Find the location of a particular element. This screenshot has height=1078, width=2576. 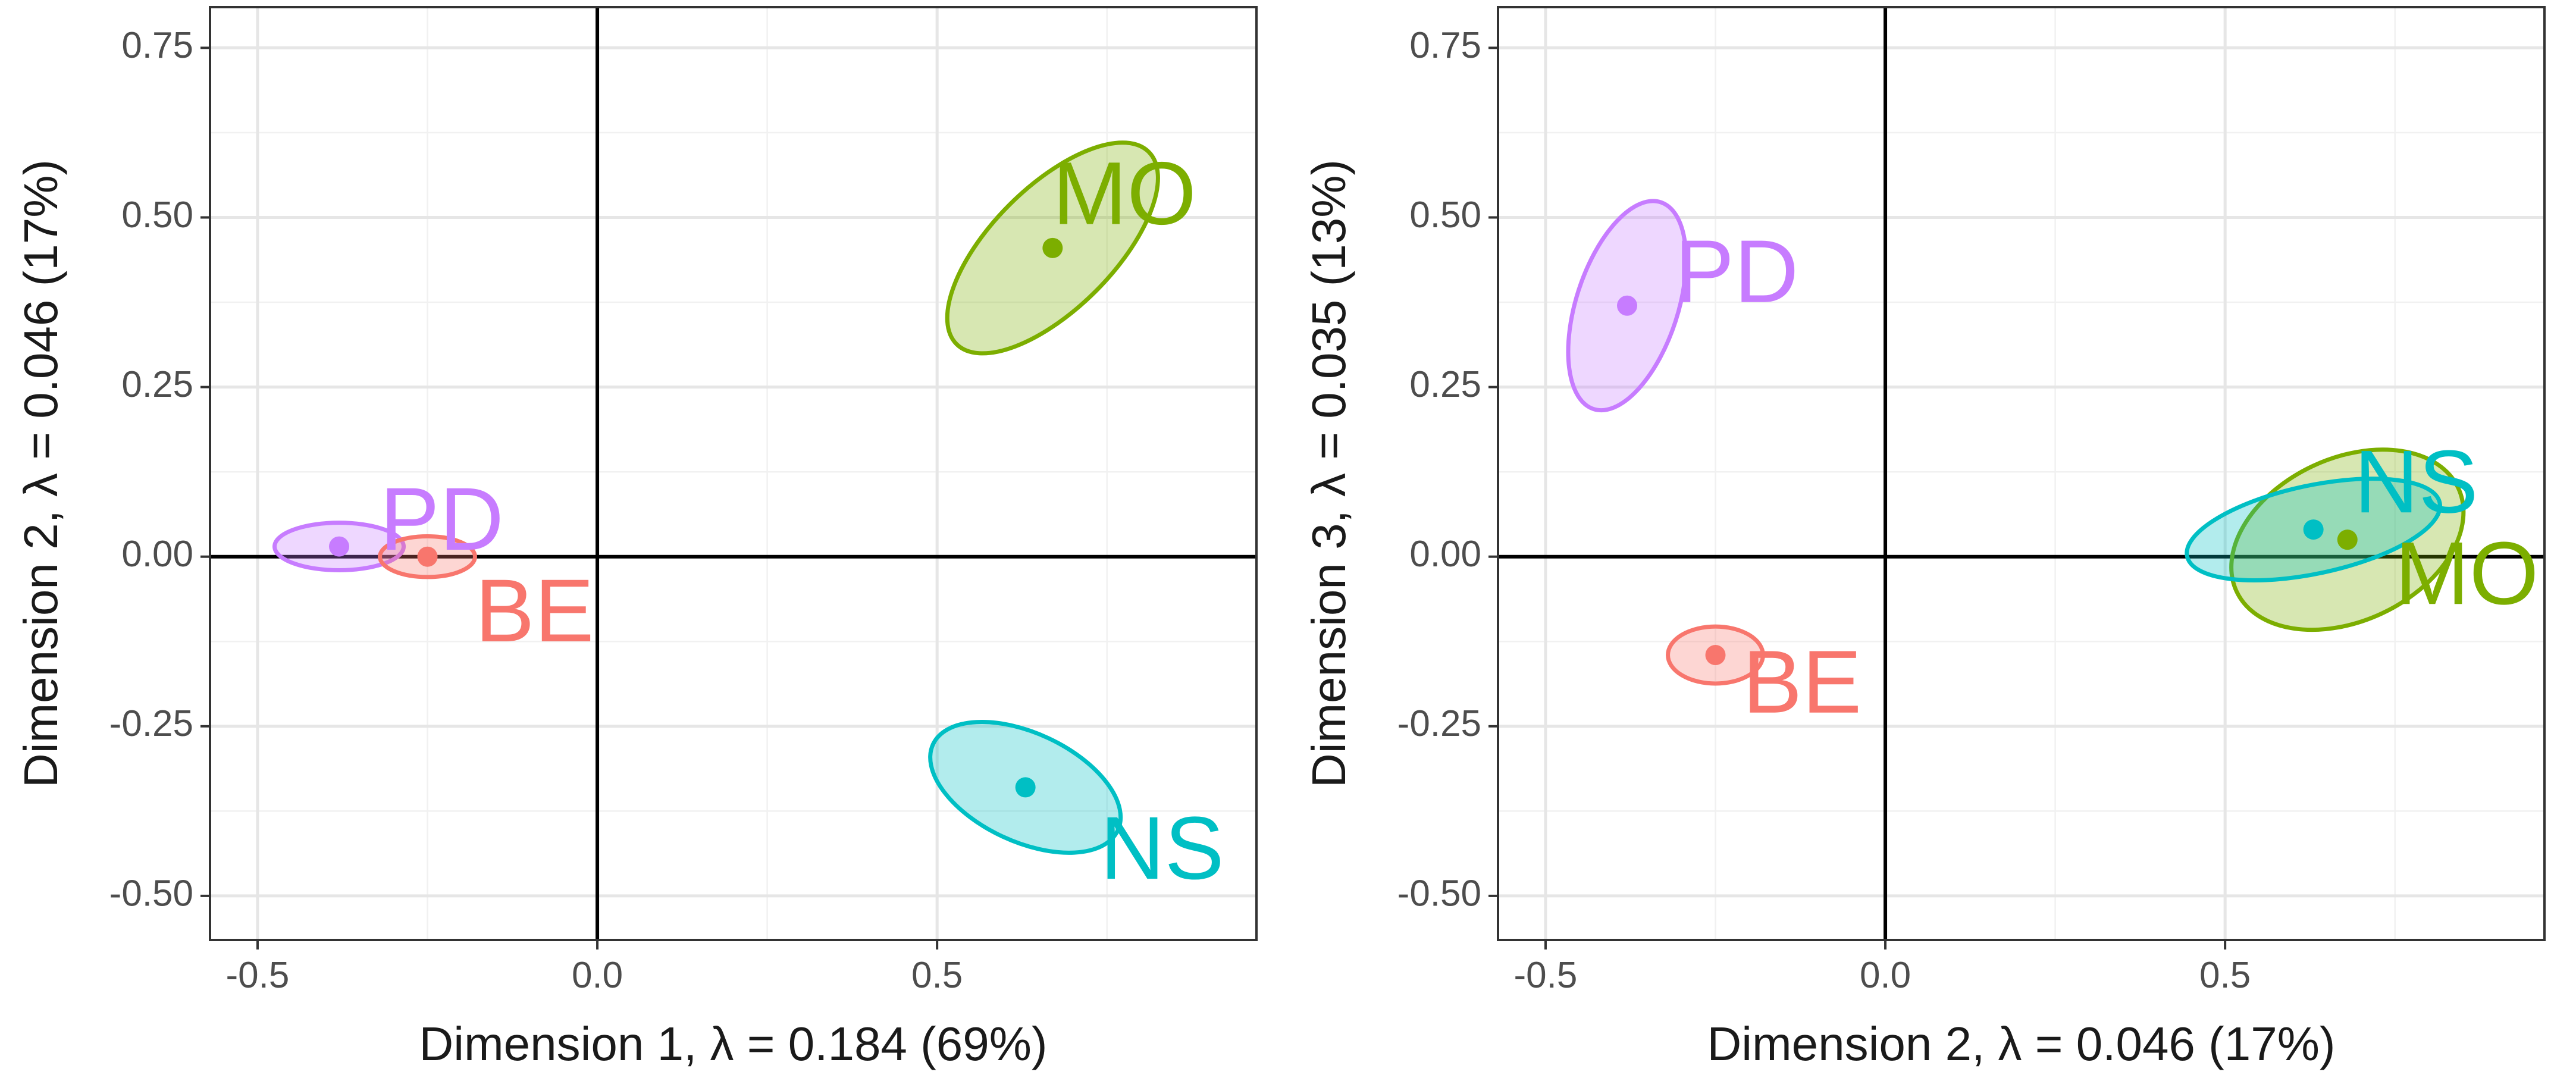

x-axis-title: Dimension 1, λ = 0.184 (69%) is located at coordinates (733, 1043).